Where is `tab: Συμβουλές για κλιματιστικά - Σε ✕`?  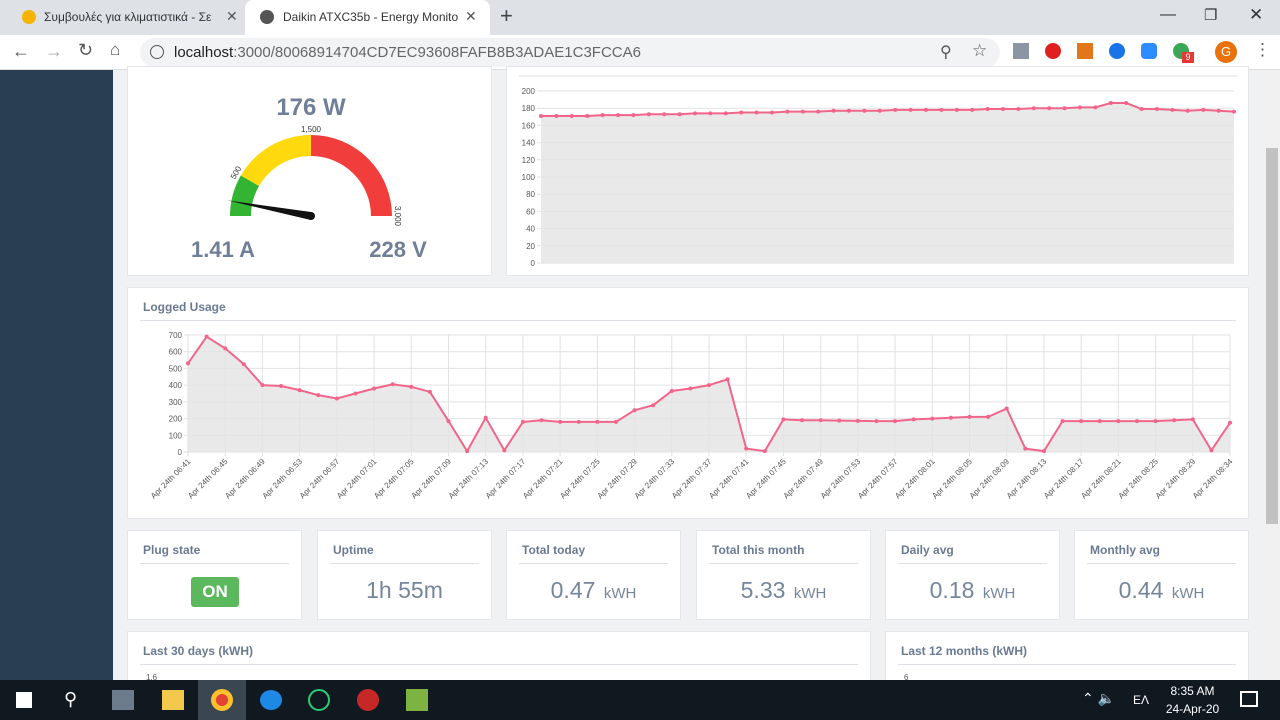
tab: Συμβουλές για κλιματιστικά - Σε ✕ is located at coordinates (122, 17).